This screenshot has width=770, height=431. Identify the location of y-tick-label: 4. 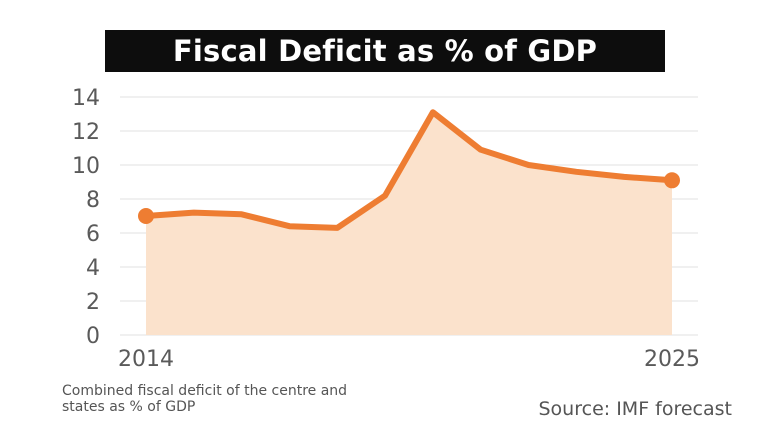
(93, 268).